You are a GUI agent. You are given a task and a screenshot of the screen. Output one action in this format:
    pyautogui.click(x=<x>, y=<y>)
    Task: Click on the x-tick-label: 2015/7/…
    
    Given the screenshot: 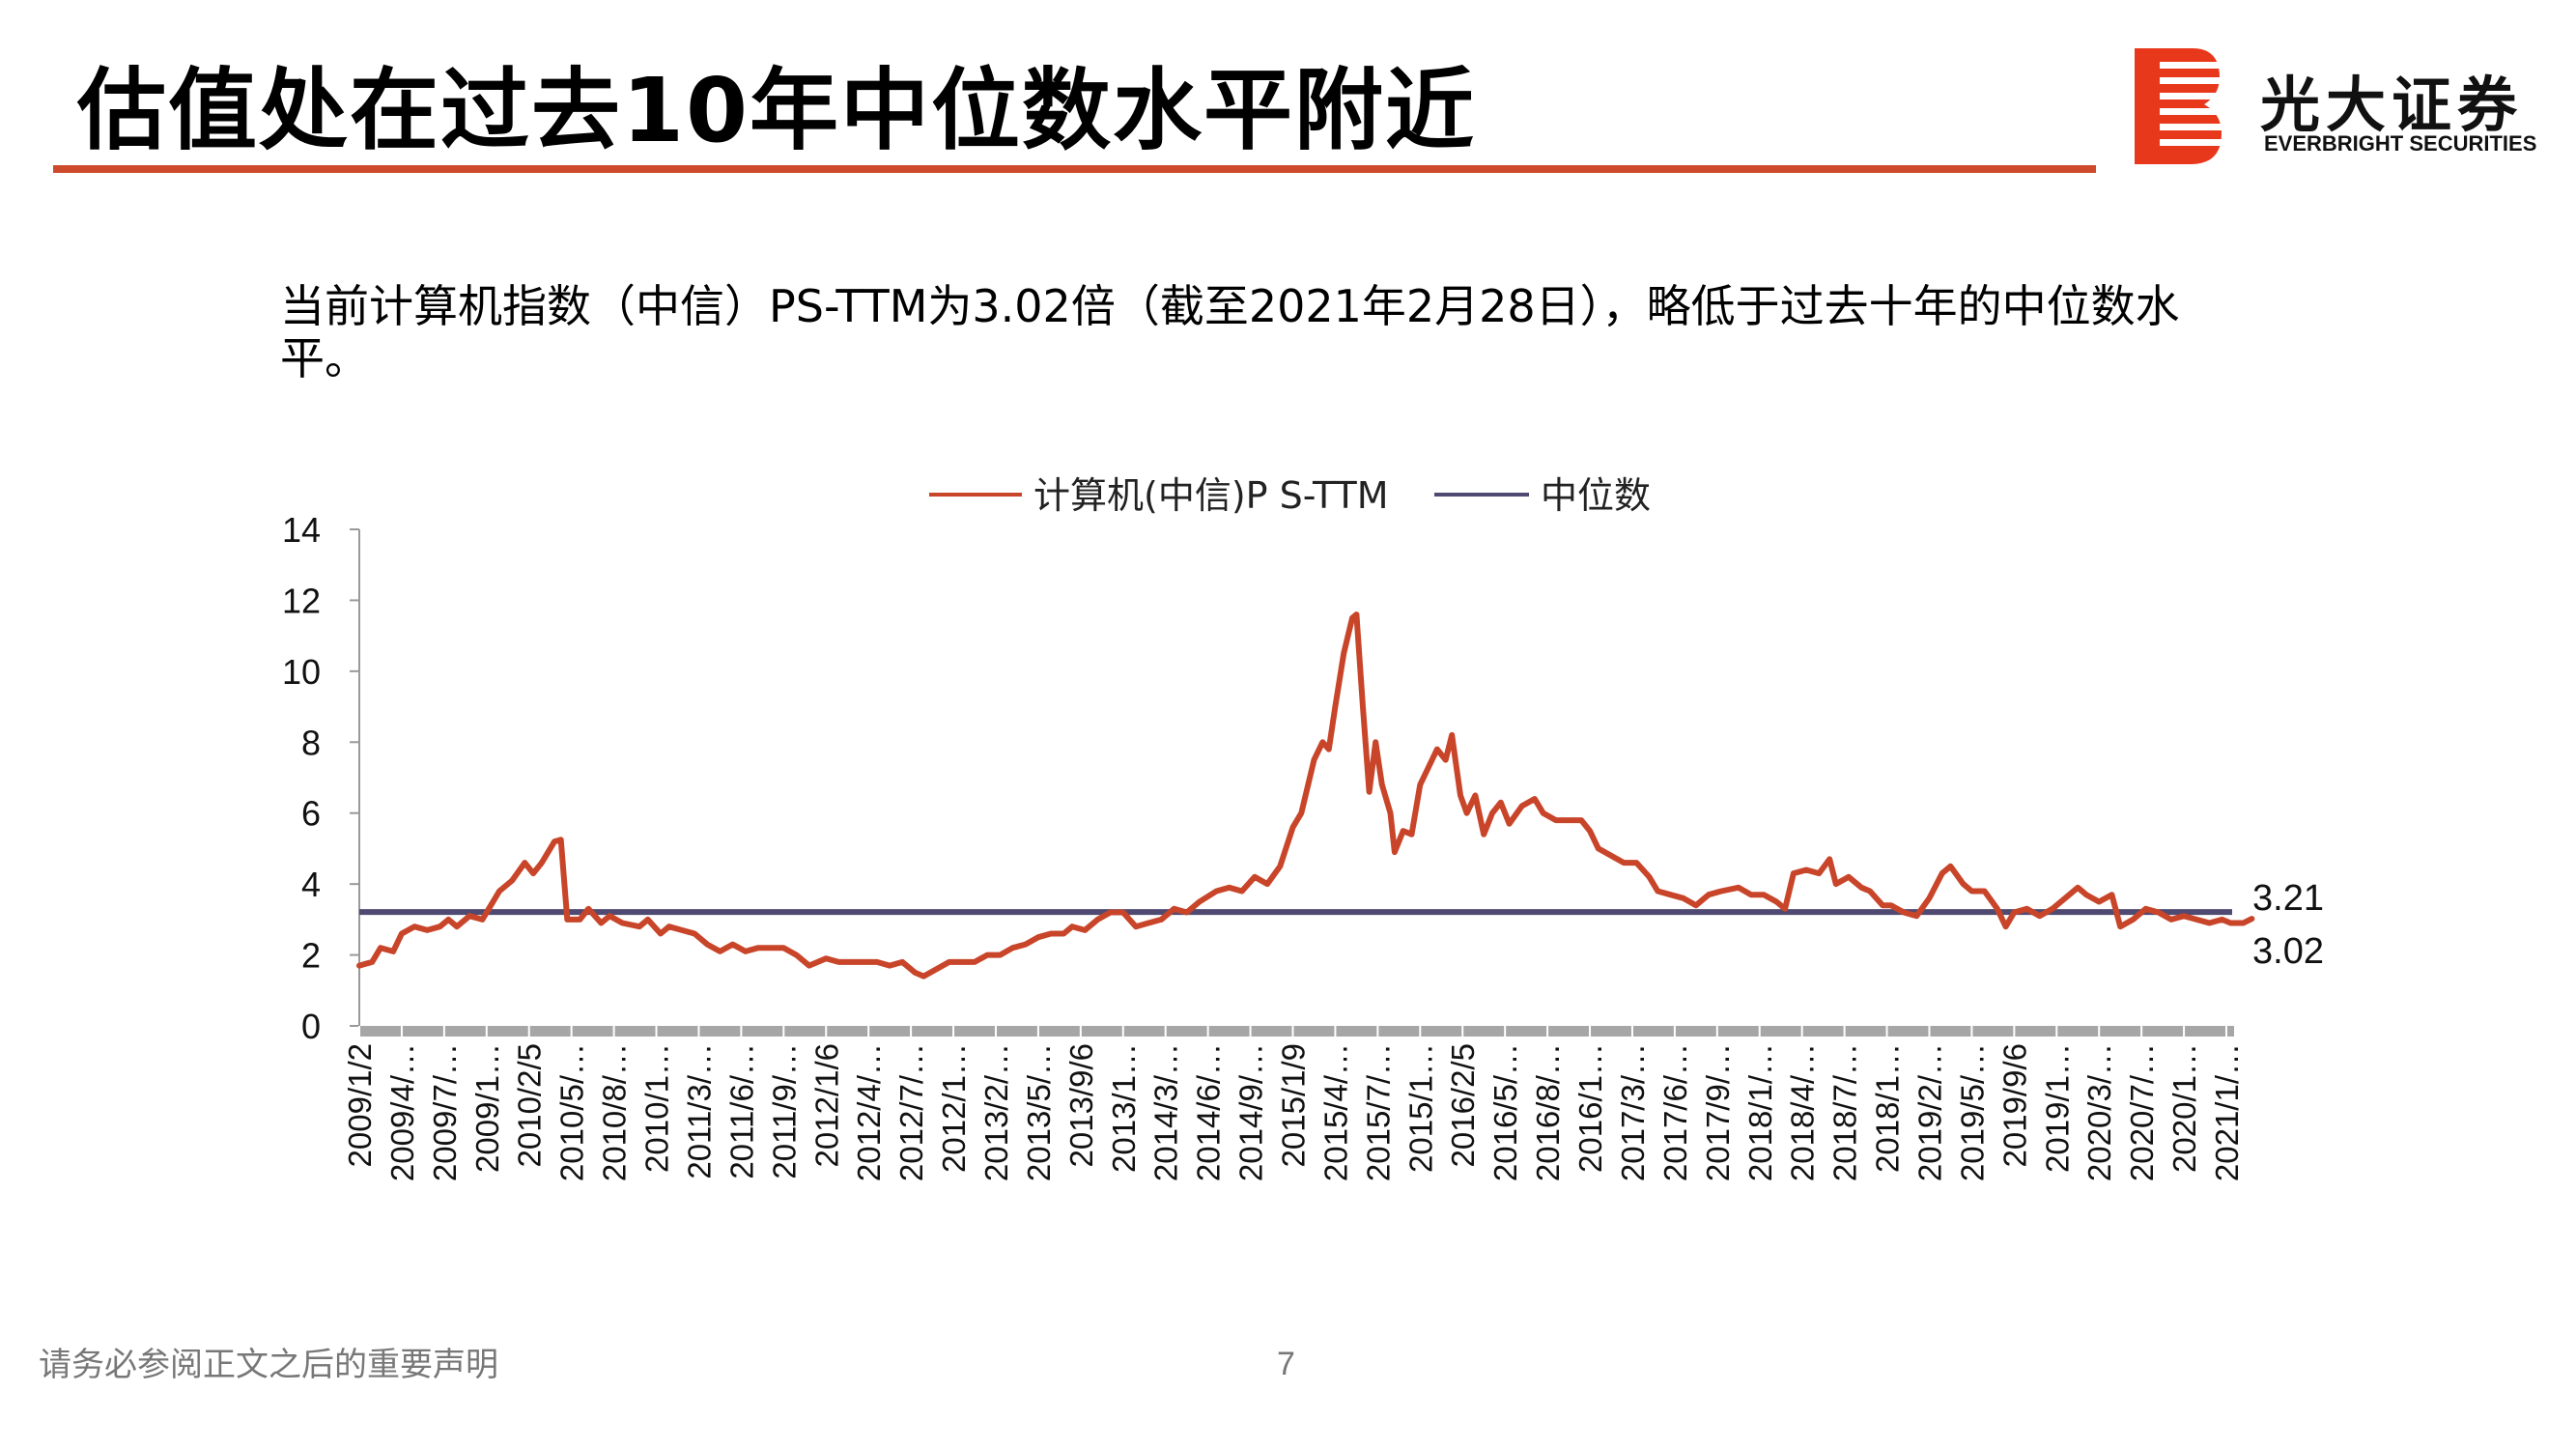 What is the action you would take?
    pyautogui.click(x=1378, y=1112)
    